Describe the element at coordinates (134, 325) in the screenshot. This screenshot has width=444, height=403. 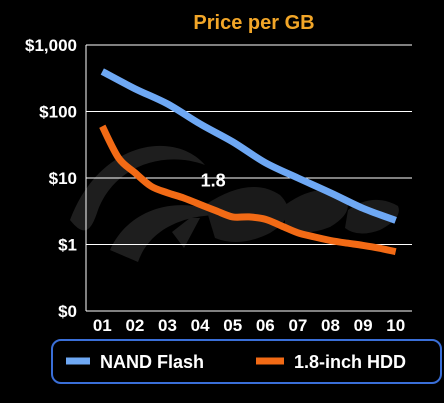
I see `x-tick-label-02: 02` at that location.